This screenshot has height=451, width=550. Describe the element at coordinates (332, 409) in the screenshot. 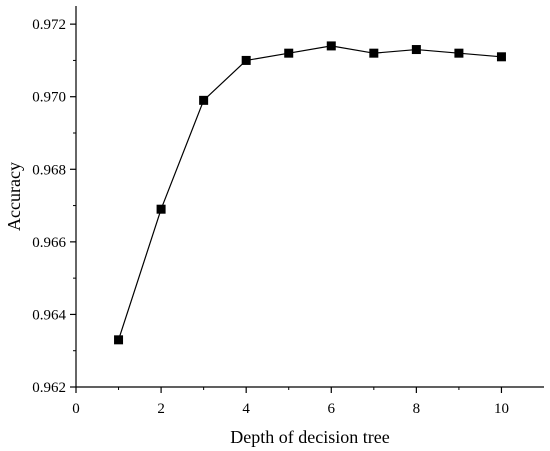

I see `x-tick-label: 6` at that location.